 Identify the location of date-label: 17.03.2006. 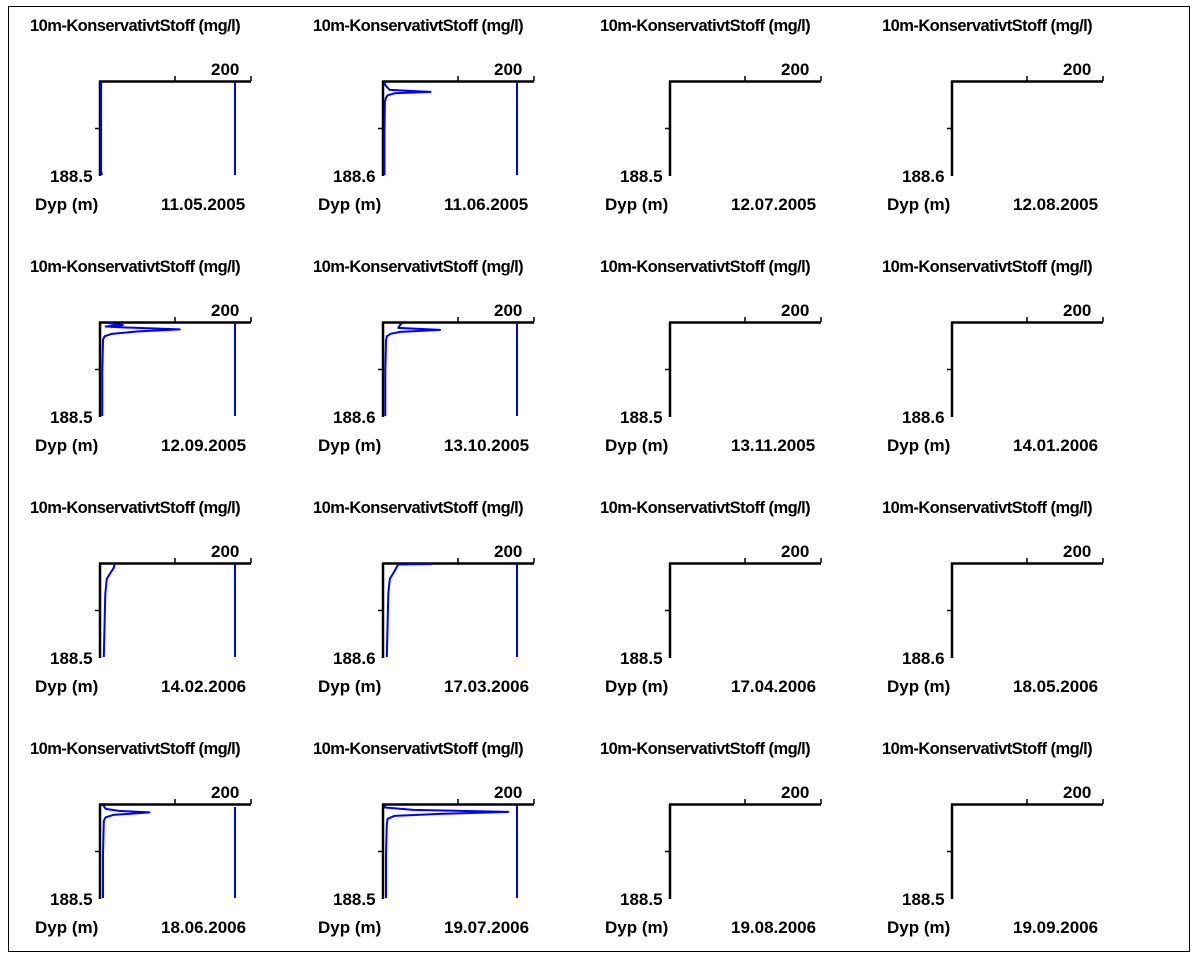
(487, 686).